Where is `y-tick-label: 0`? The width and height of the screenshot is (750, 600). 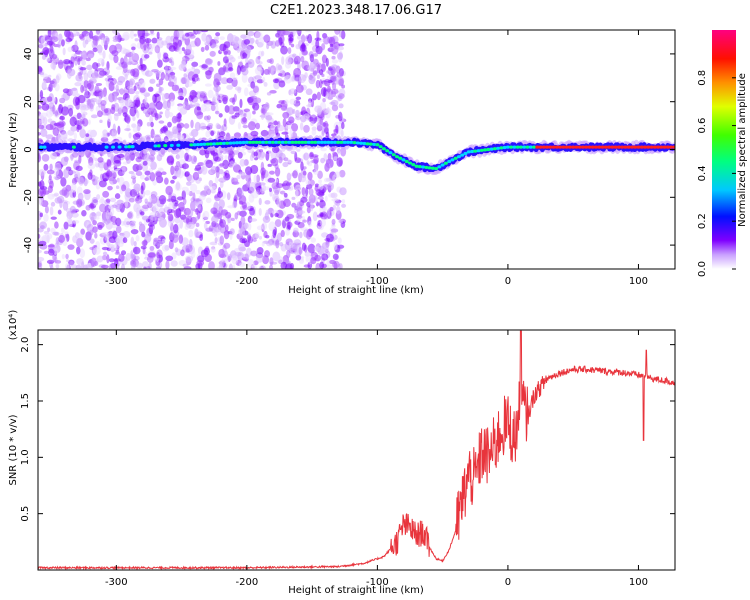
y-tick-label: 0 is located at coordinates (28, 149).